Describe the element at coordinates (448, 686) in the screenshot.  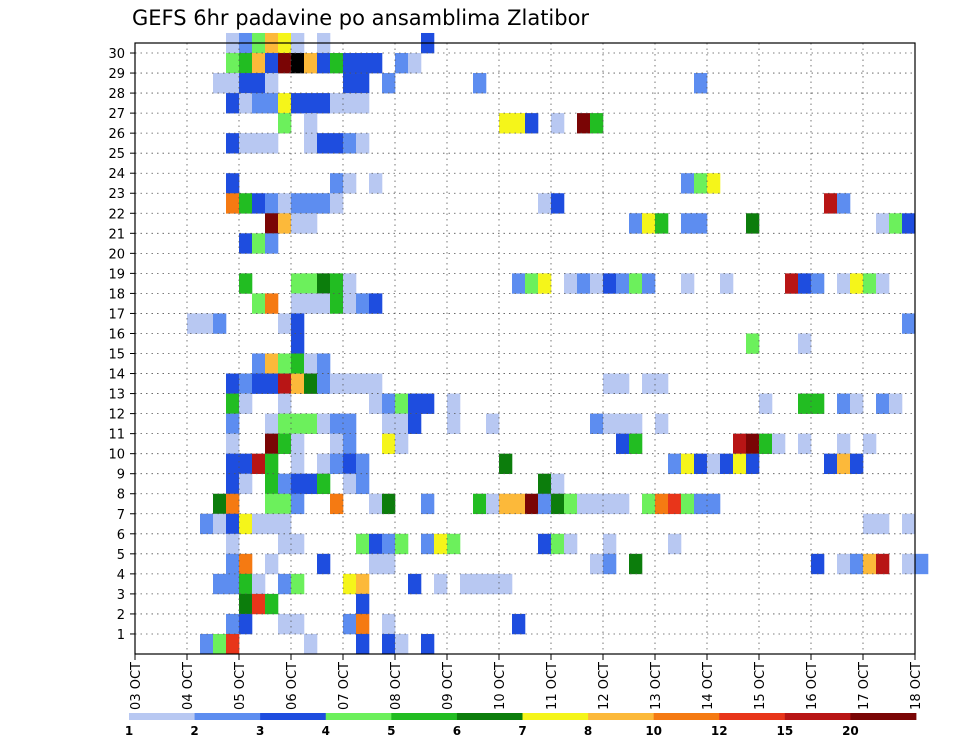
I see `x-tick-label: 09 OCT` at that location.